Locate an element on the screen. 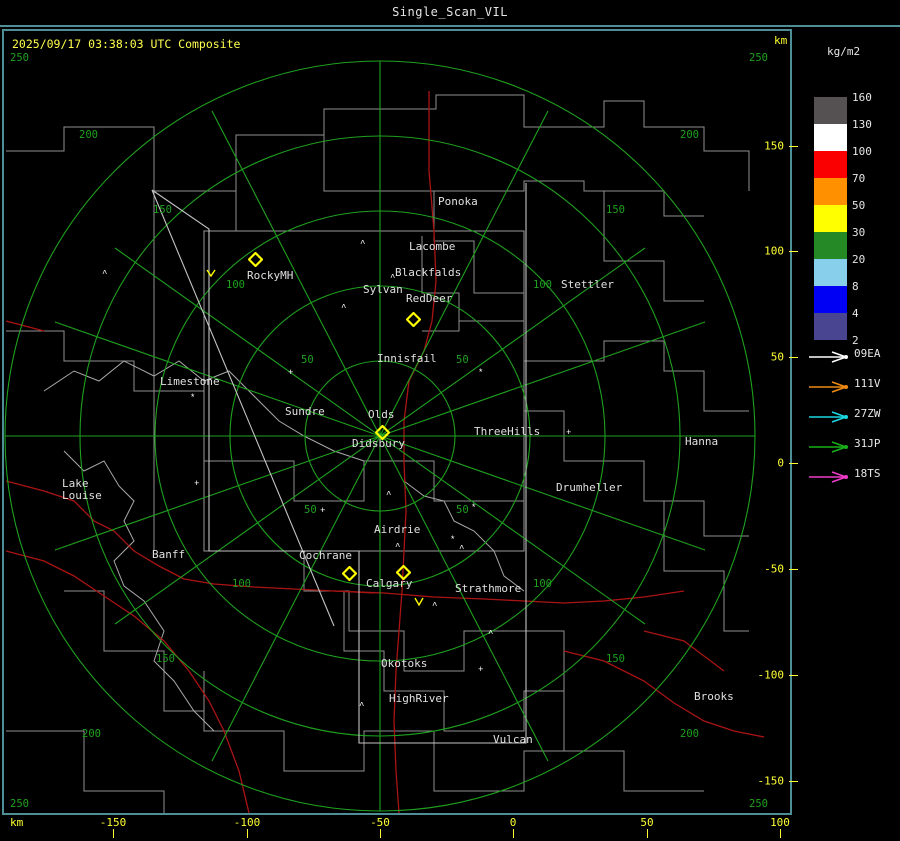 The image size is (900, 841). colorbar-tick-label: 20 is located at coordinates (859, 259).